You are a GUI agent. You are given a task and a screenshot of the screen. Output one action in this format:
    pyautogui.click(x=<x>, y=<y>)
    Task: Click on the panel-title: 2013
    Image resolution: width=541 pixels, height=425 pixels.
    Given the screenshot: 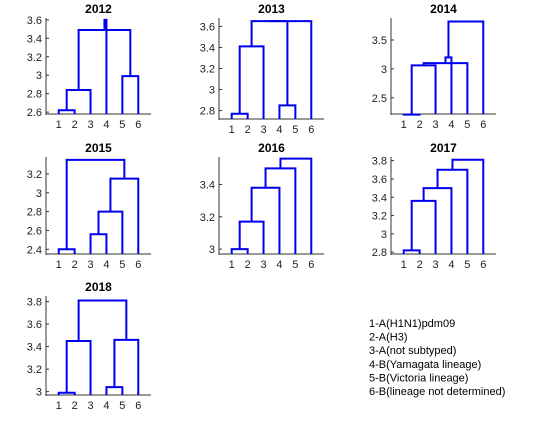 What is the action you would take?
    pyautogui.click(x=271, y=9)
    